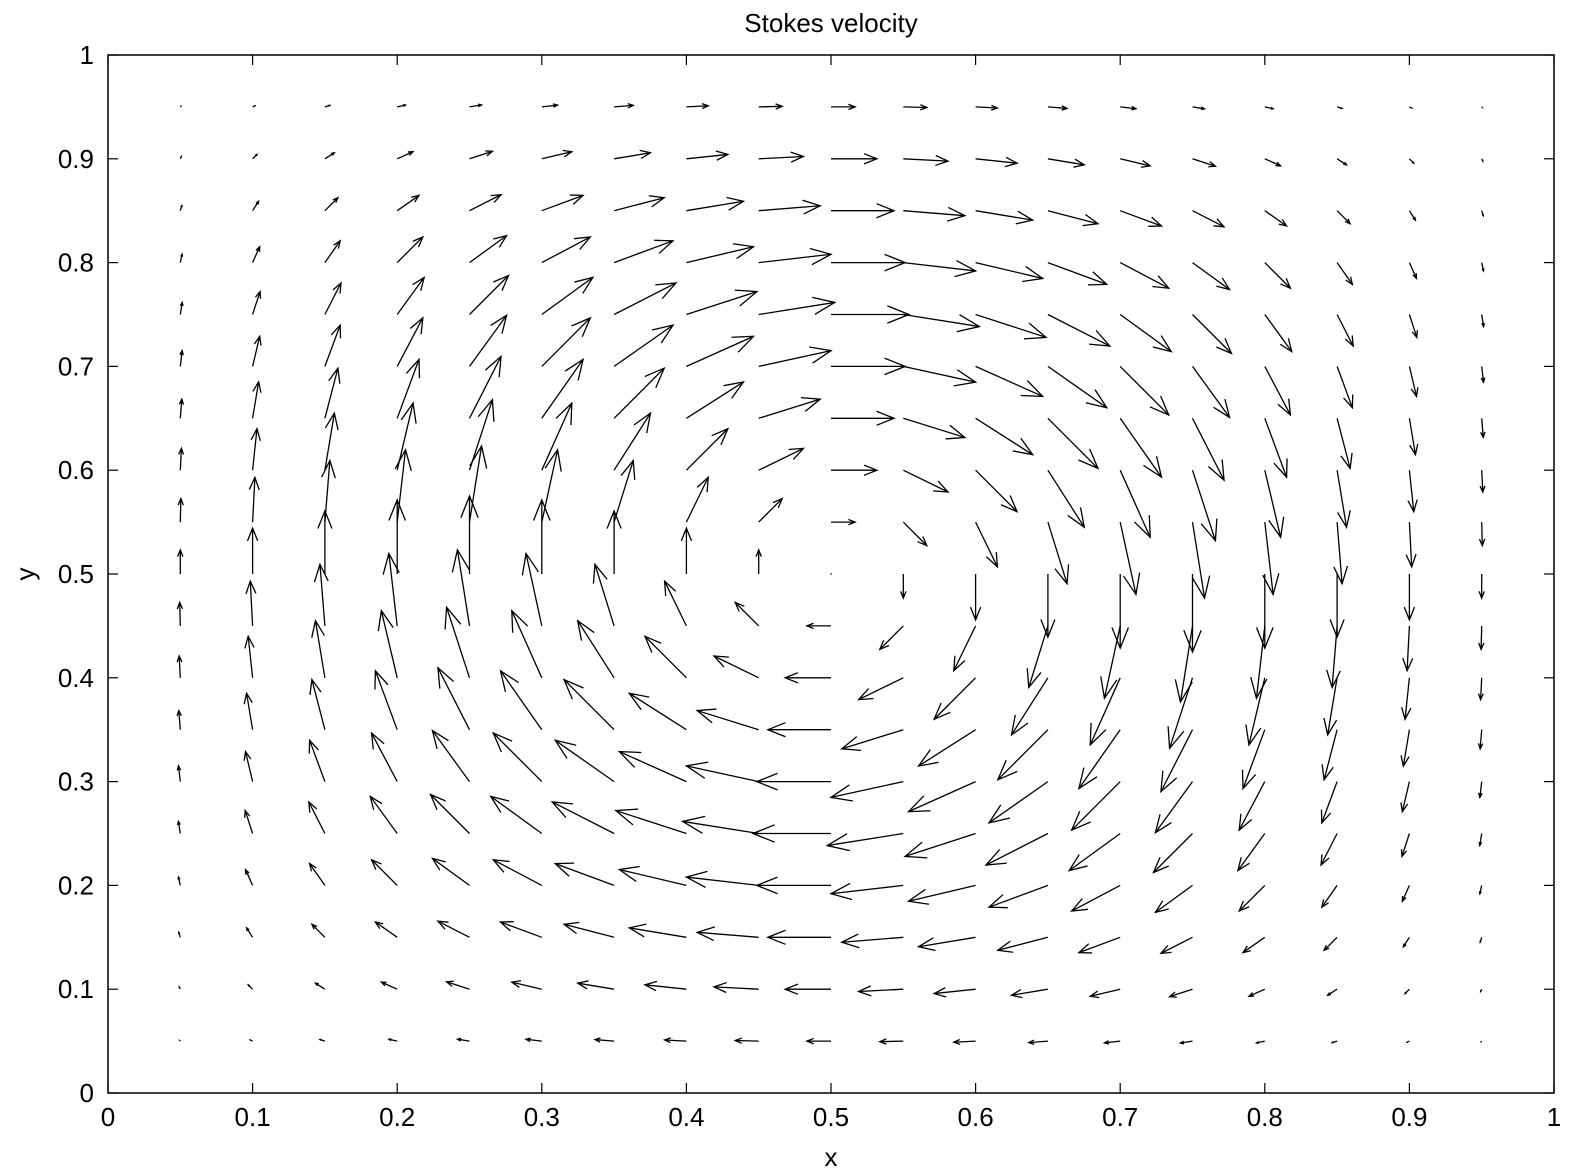  What do you see at coordinates (542, 1117) in the screenshot?
I see `x-tick-label: 0.3` at bounding box center [542, 1117].